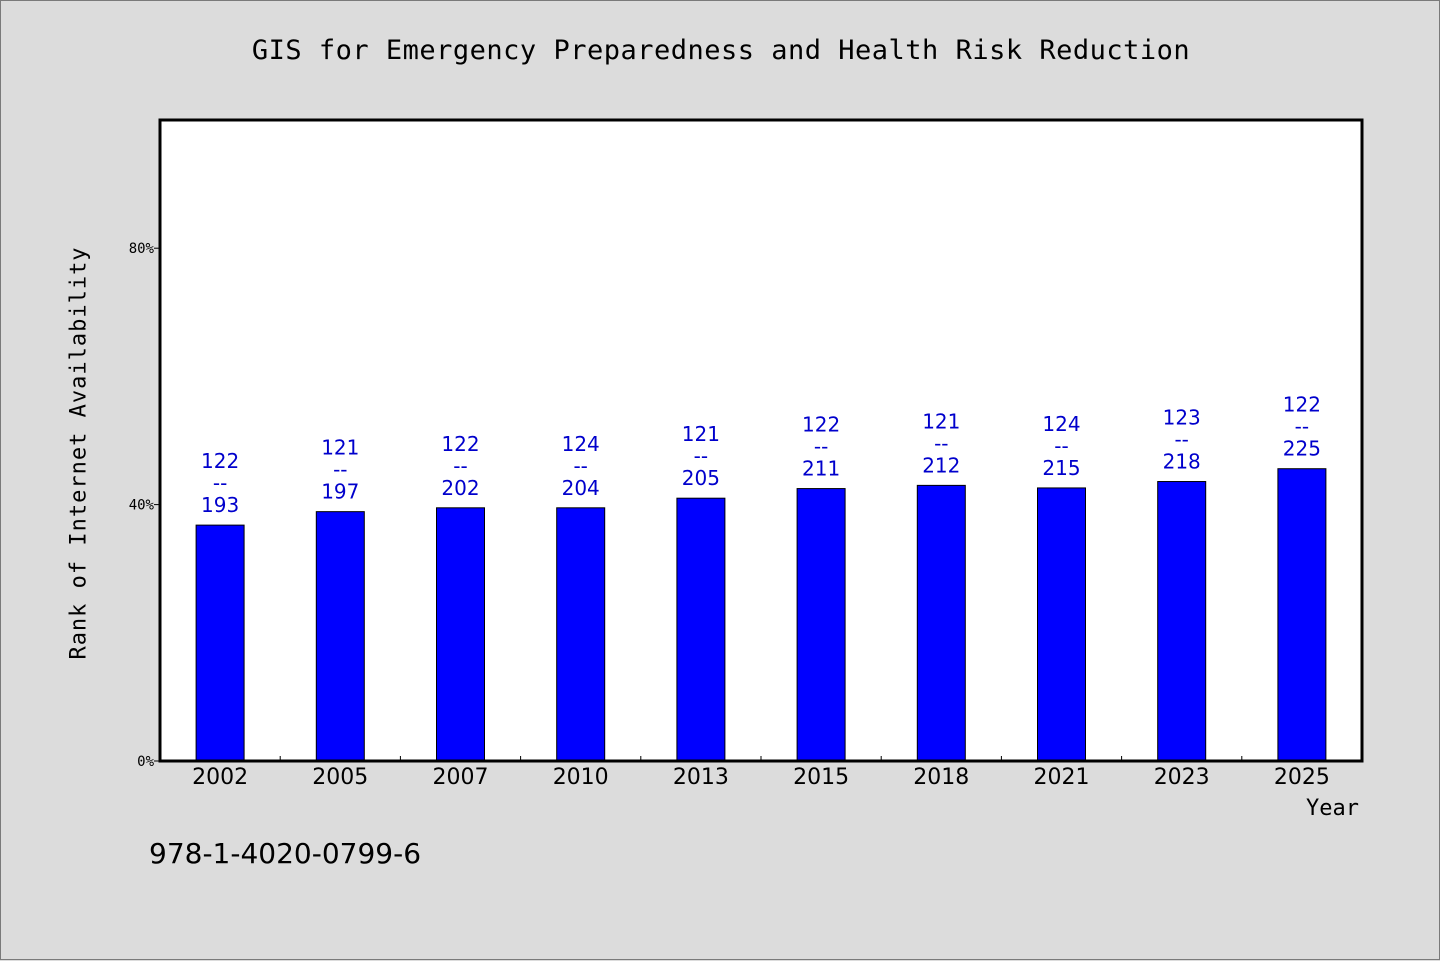 The height and width of the screenshot is (961, 1440). What do you see at coordinates (285, 853) in the screenshot?
I see `isbn-text: 978-1-4020-0799-6` at bounding box center [285, 853].